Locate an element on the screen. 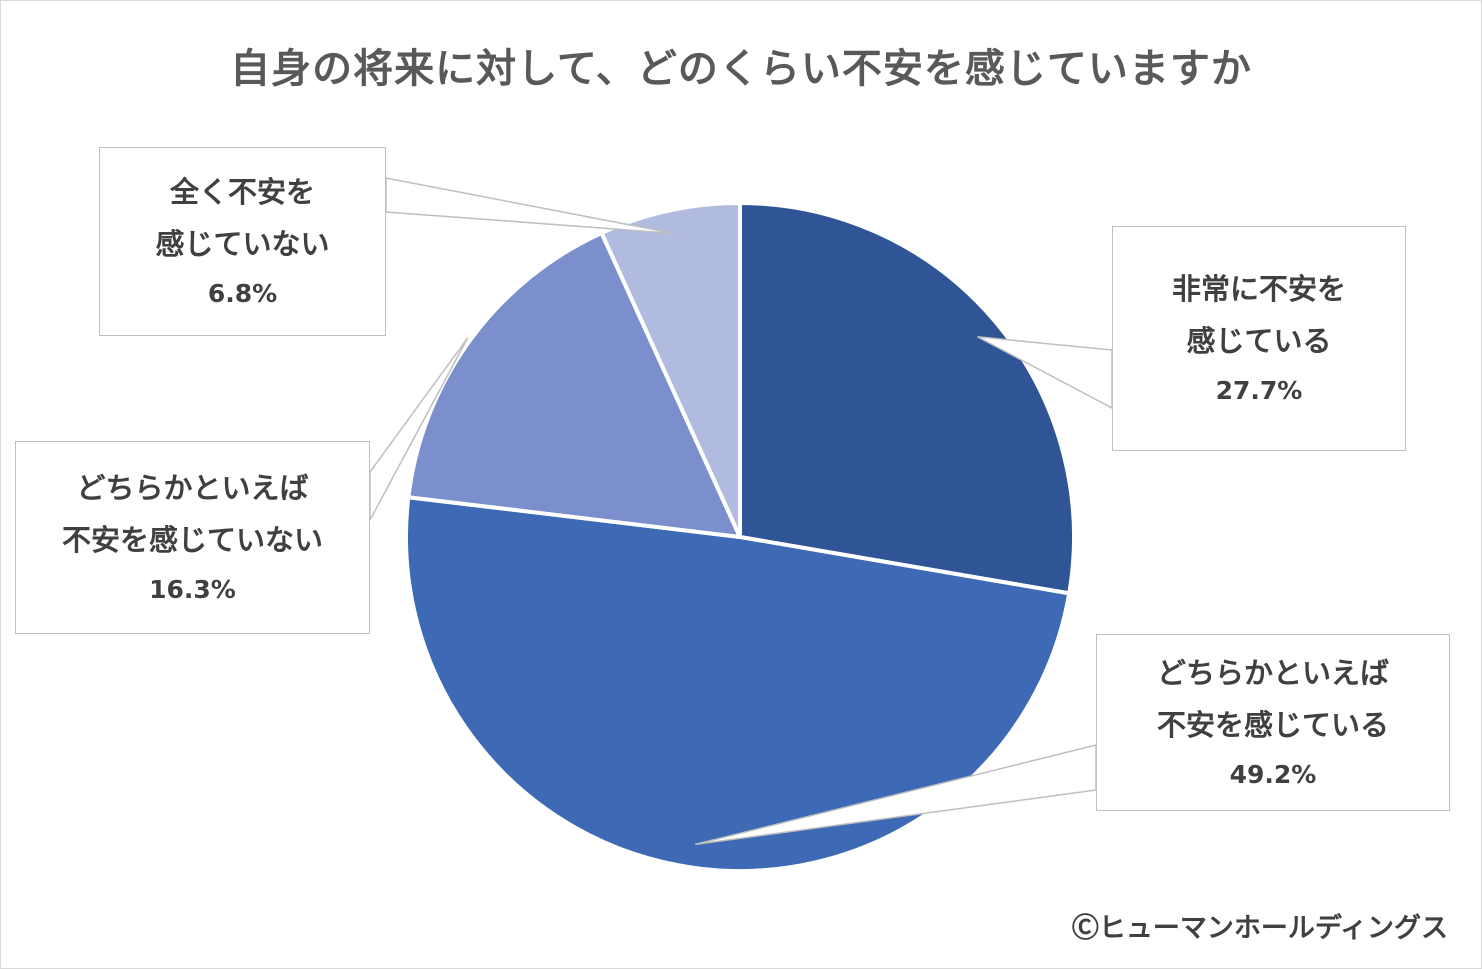 The width and height of the screenshot is (1482, 969). slice-value-label: 16.3% is located at coordinates (192, 589).